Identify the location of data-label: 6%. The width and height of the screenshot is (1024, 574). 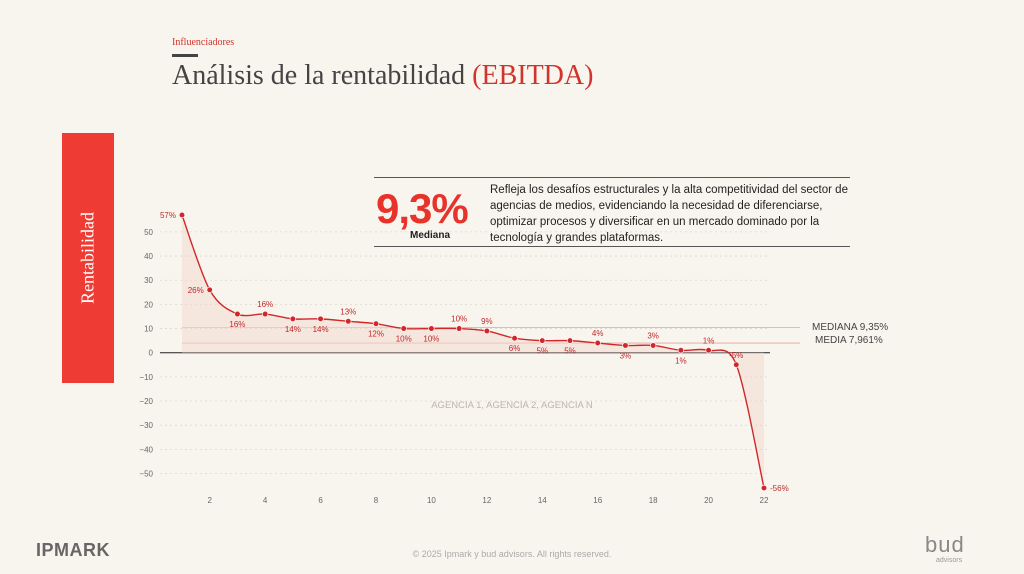
(515, 348).